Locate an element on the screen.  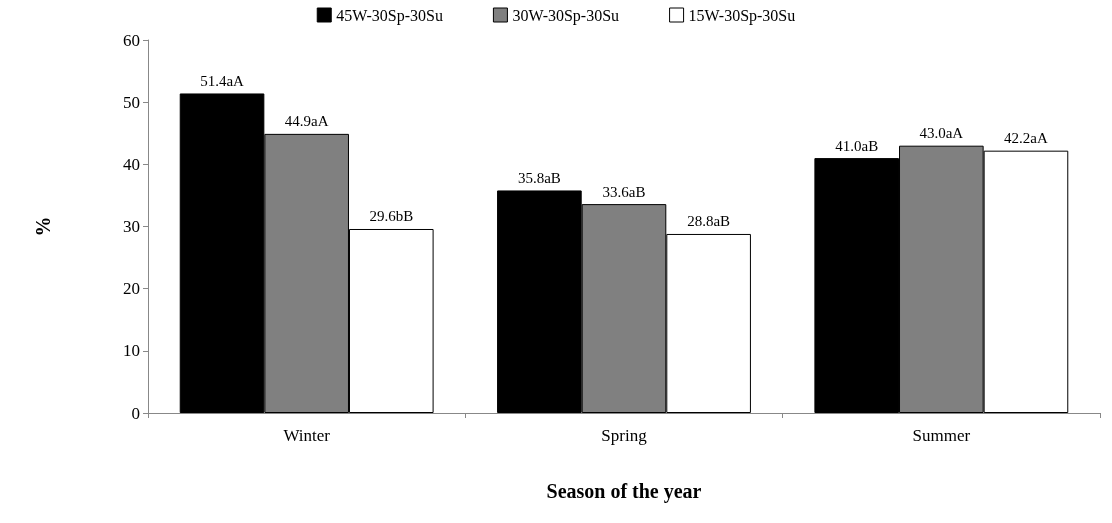
legend-label: 30W-30Sp-30Su is located at coordinates (566, 15).